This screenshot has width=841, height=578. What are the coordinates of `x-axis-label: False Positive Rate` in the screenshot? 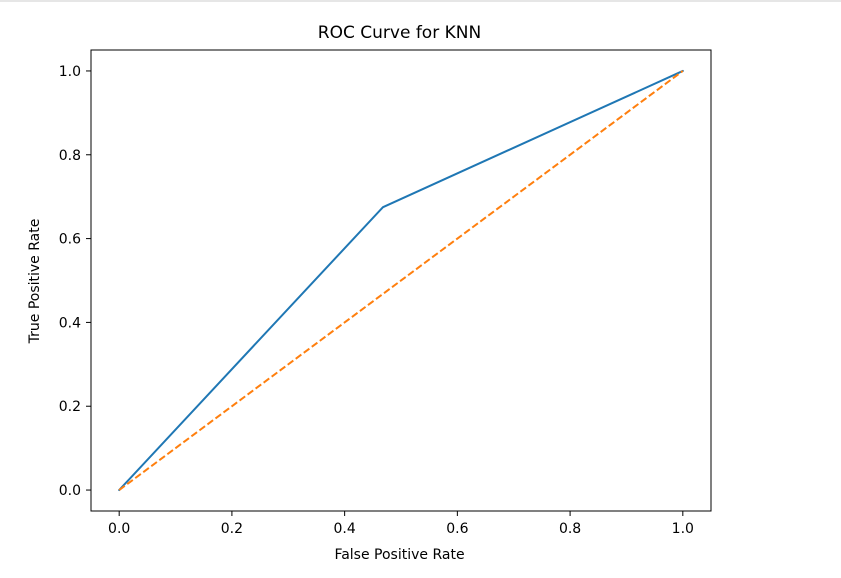 It's located at (399, 555).